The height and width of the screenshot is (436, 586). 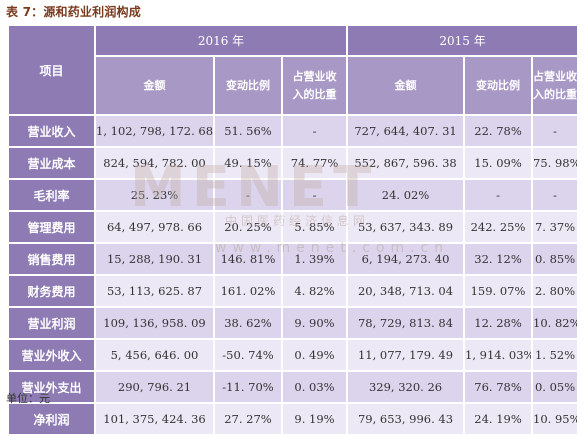 What do you see at coordinates (406, 227) in the screenshot?
I see `amount-2015: 53, 637, 343. 89` at bounding box center [406, 227].